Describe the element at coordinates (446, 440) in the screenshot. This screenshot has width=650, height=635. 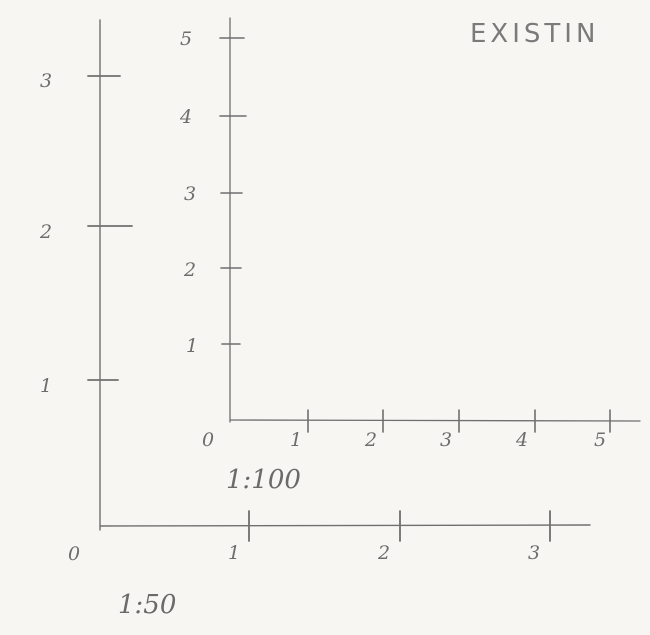
I see `x-label-1-100: 3` at that location.